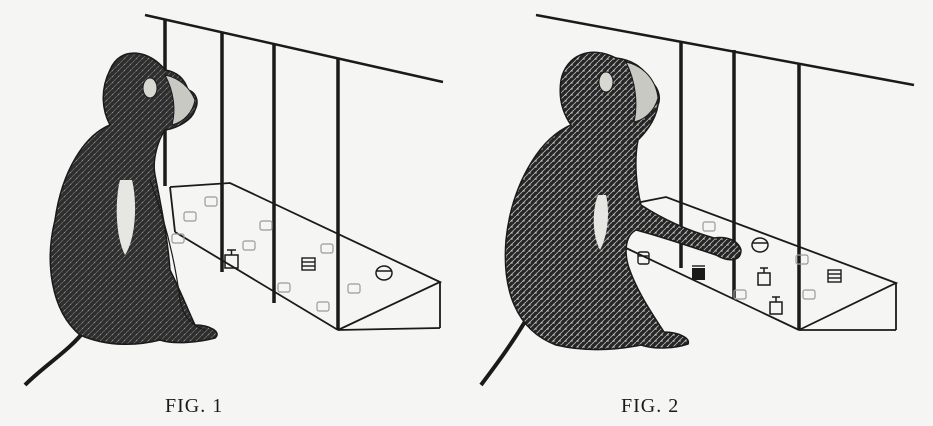 This screenshot has width=933, height=426. What do you see at coordinates (698, 272) in the screenshot?
I see `dark-box-icon` at bounding box center [698, 272].